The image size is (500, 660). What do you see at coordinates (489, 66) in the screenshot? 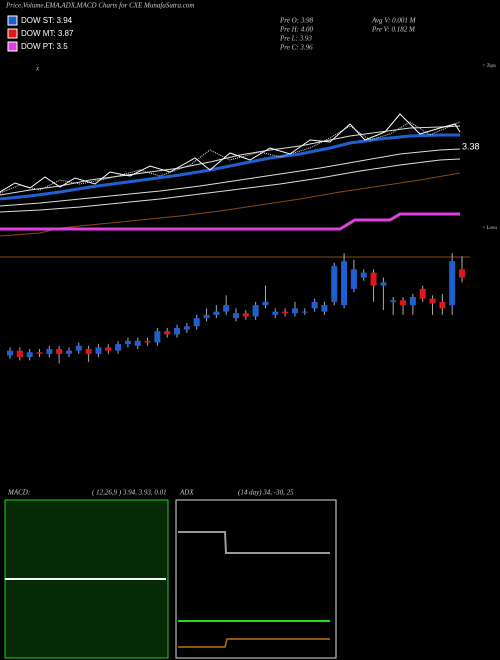
I see `tops-label: < Tops` at bounding box center [489, 66].